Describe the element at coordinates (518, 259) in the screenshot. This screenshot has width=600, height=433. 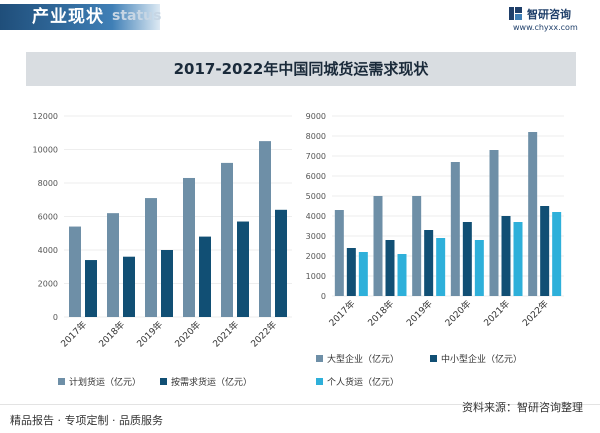
I see `bar-3-2021年` at that location.